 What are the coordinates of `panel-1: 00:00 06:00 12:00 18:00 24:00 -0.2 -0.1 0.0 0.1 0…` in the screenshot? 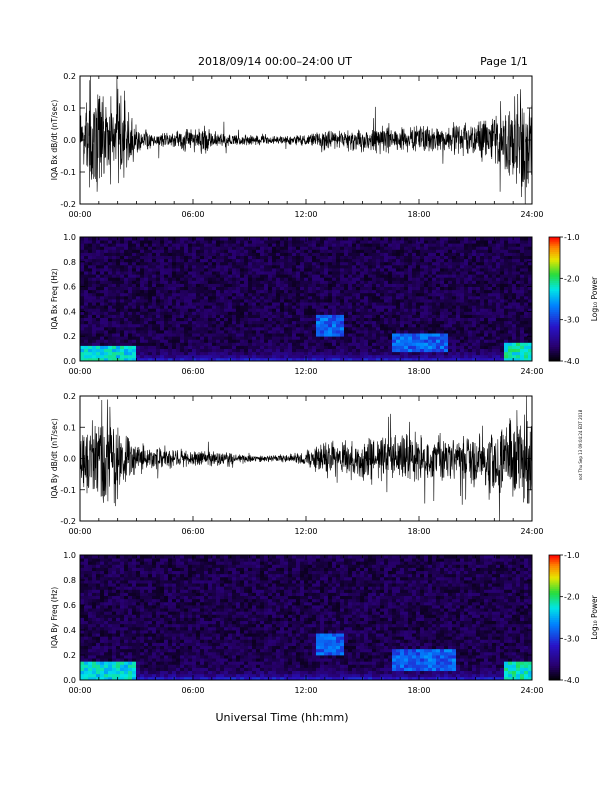 It's located at (297, 145).